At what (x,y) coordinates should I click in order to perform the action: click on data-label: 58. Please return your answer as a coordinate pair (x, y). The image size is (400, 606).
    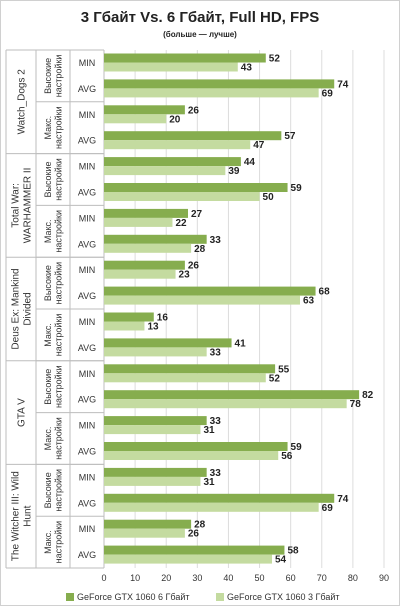
    Looking at the image, I should click on (293, 551).